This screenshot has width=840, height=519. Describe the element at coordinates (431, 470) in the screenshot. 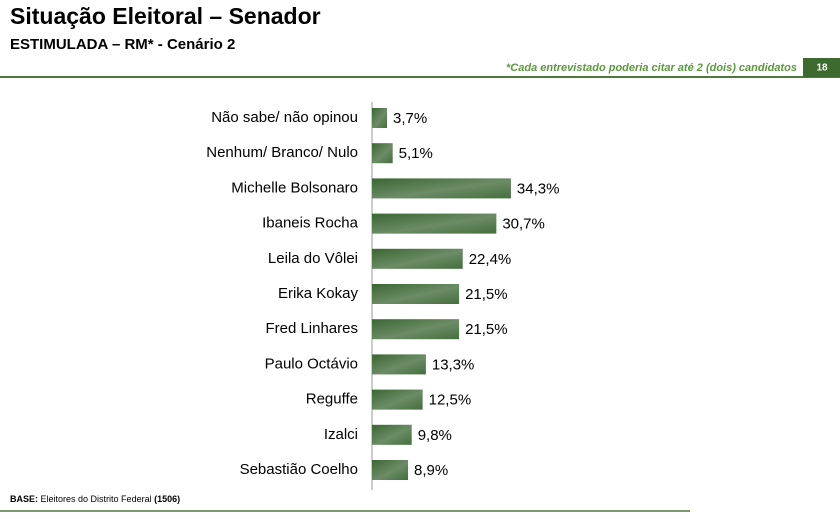

I see `value-label: 8,9%` at that location.